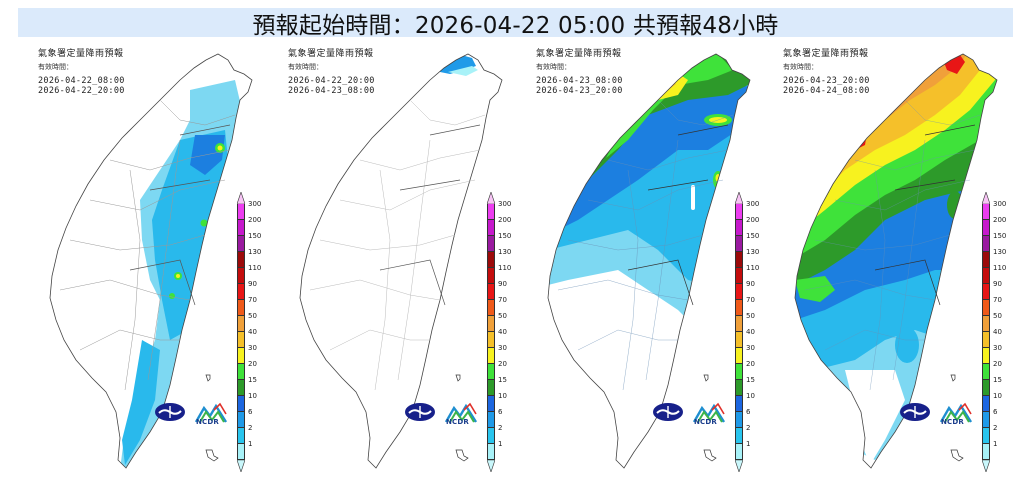 Image resolution: width=1024 pixels, height=481 pixels. Describe the element at coordinates (252, 380) in the screenshot. I see `colorbar-tick-label: 15` at that location.